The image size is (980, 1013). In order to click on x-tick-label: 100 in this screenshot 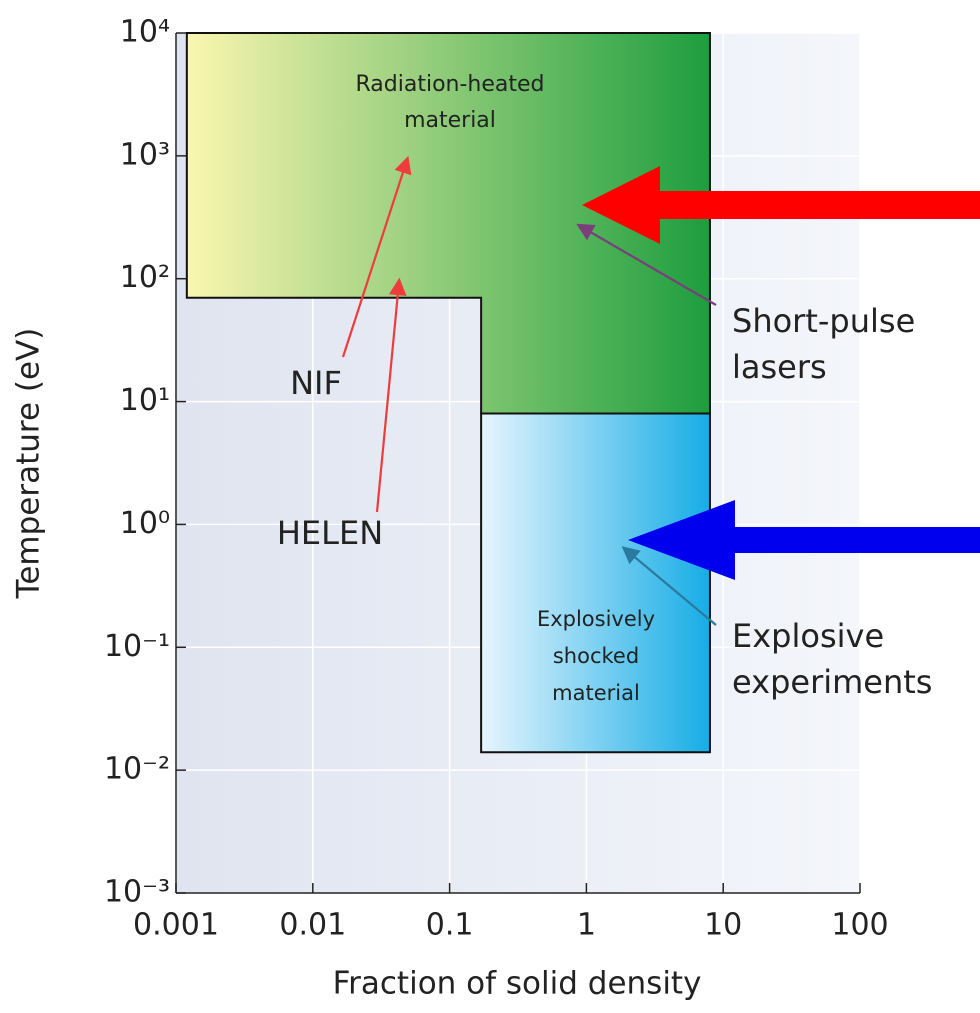, I will do `click(859, 925)`.